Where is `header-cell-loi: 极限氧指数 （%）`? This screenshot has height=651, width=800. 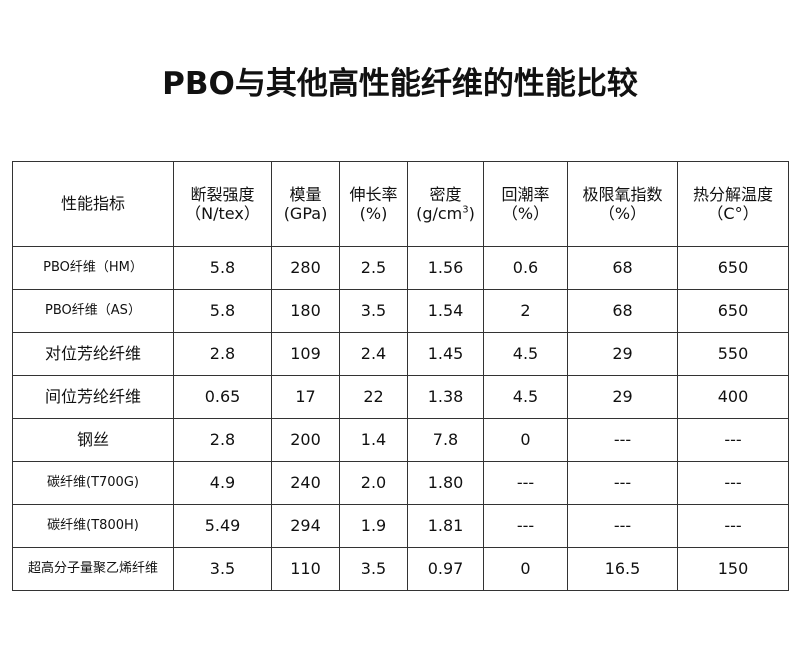
header-cell-loi: 极限氧指数 （%） is located at coordinates (622, 204).